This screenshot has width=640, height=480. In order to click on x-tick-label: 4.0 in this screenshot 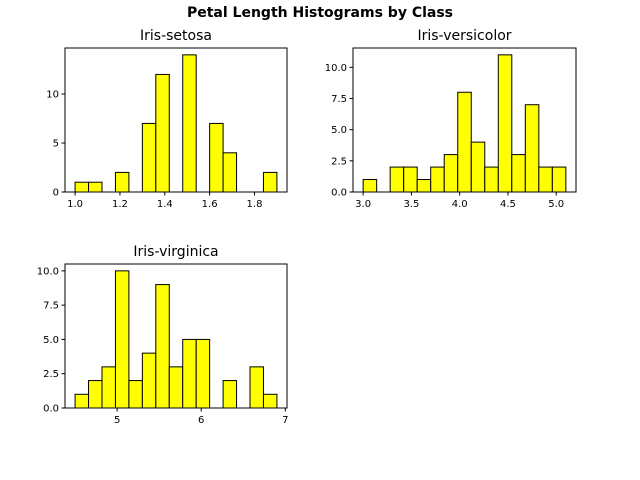, I will do `click(460, 204)`.